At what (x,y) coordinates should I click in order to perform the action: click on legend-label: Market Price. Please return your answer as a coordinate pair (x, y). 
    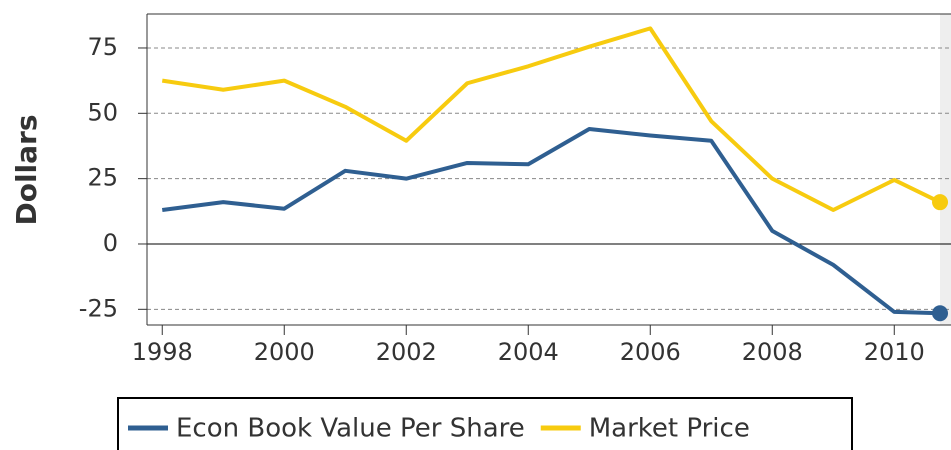
    Looking at the image, I should click on (669, 429).